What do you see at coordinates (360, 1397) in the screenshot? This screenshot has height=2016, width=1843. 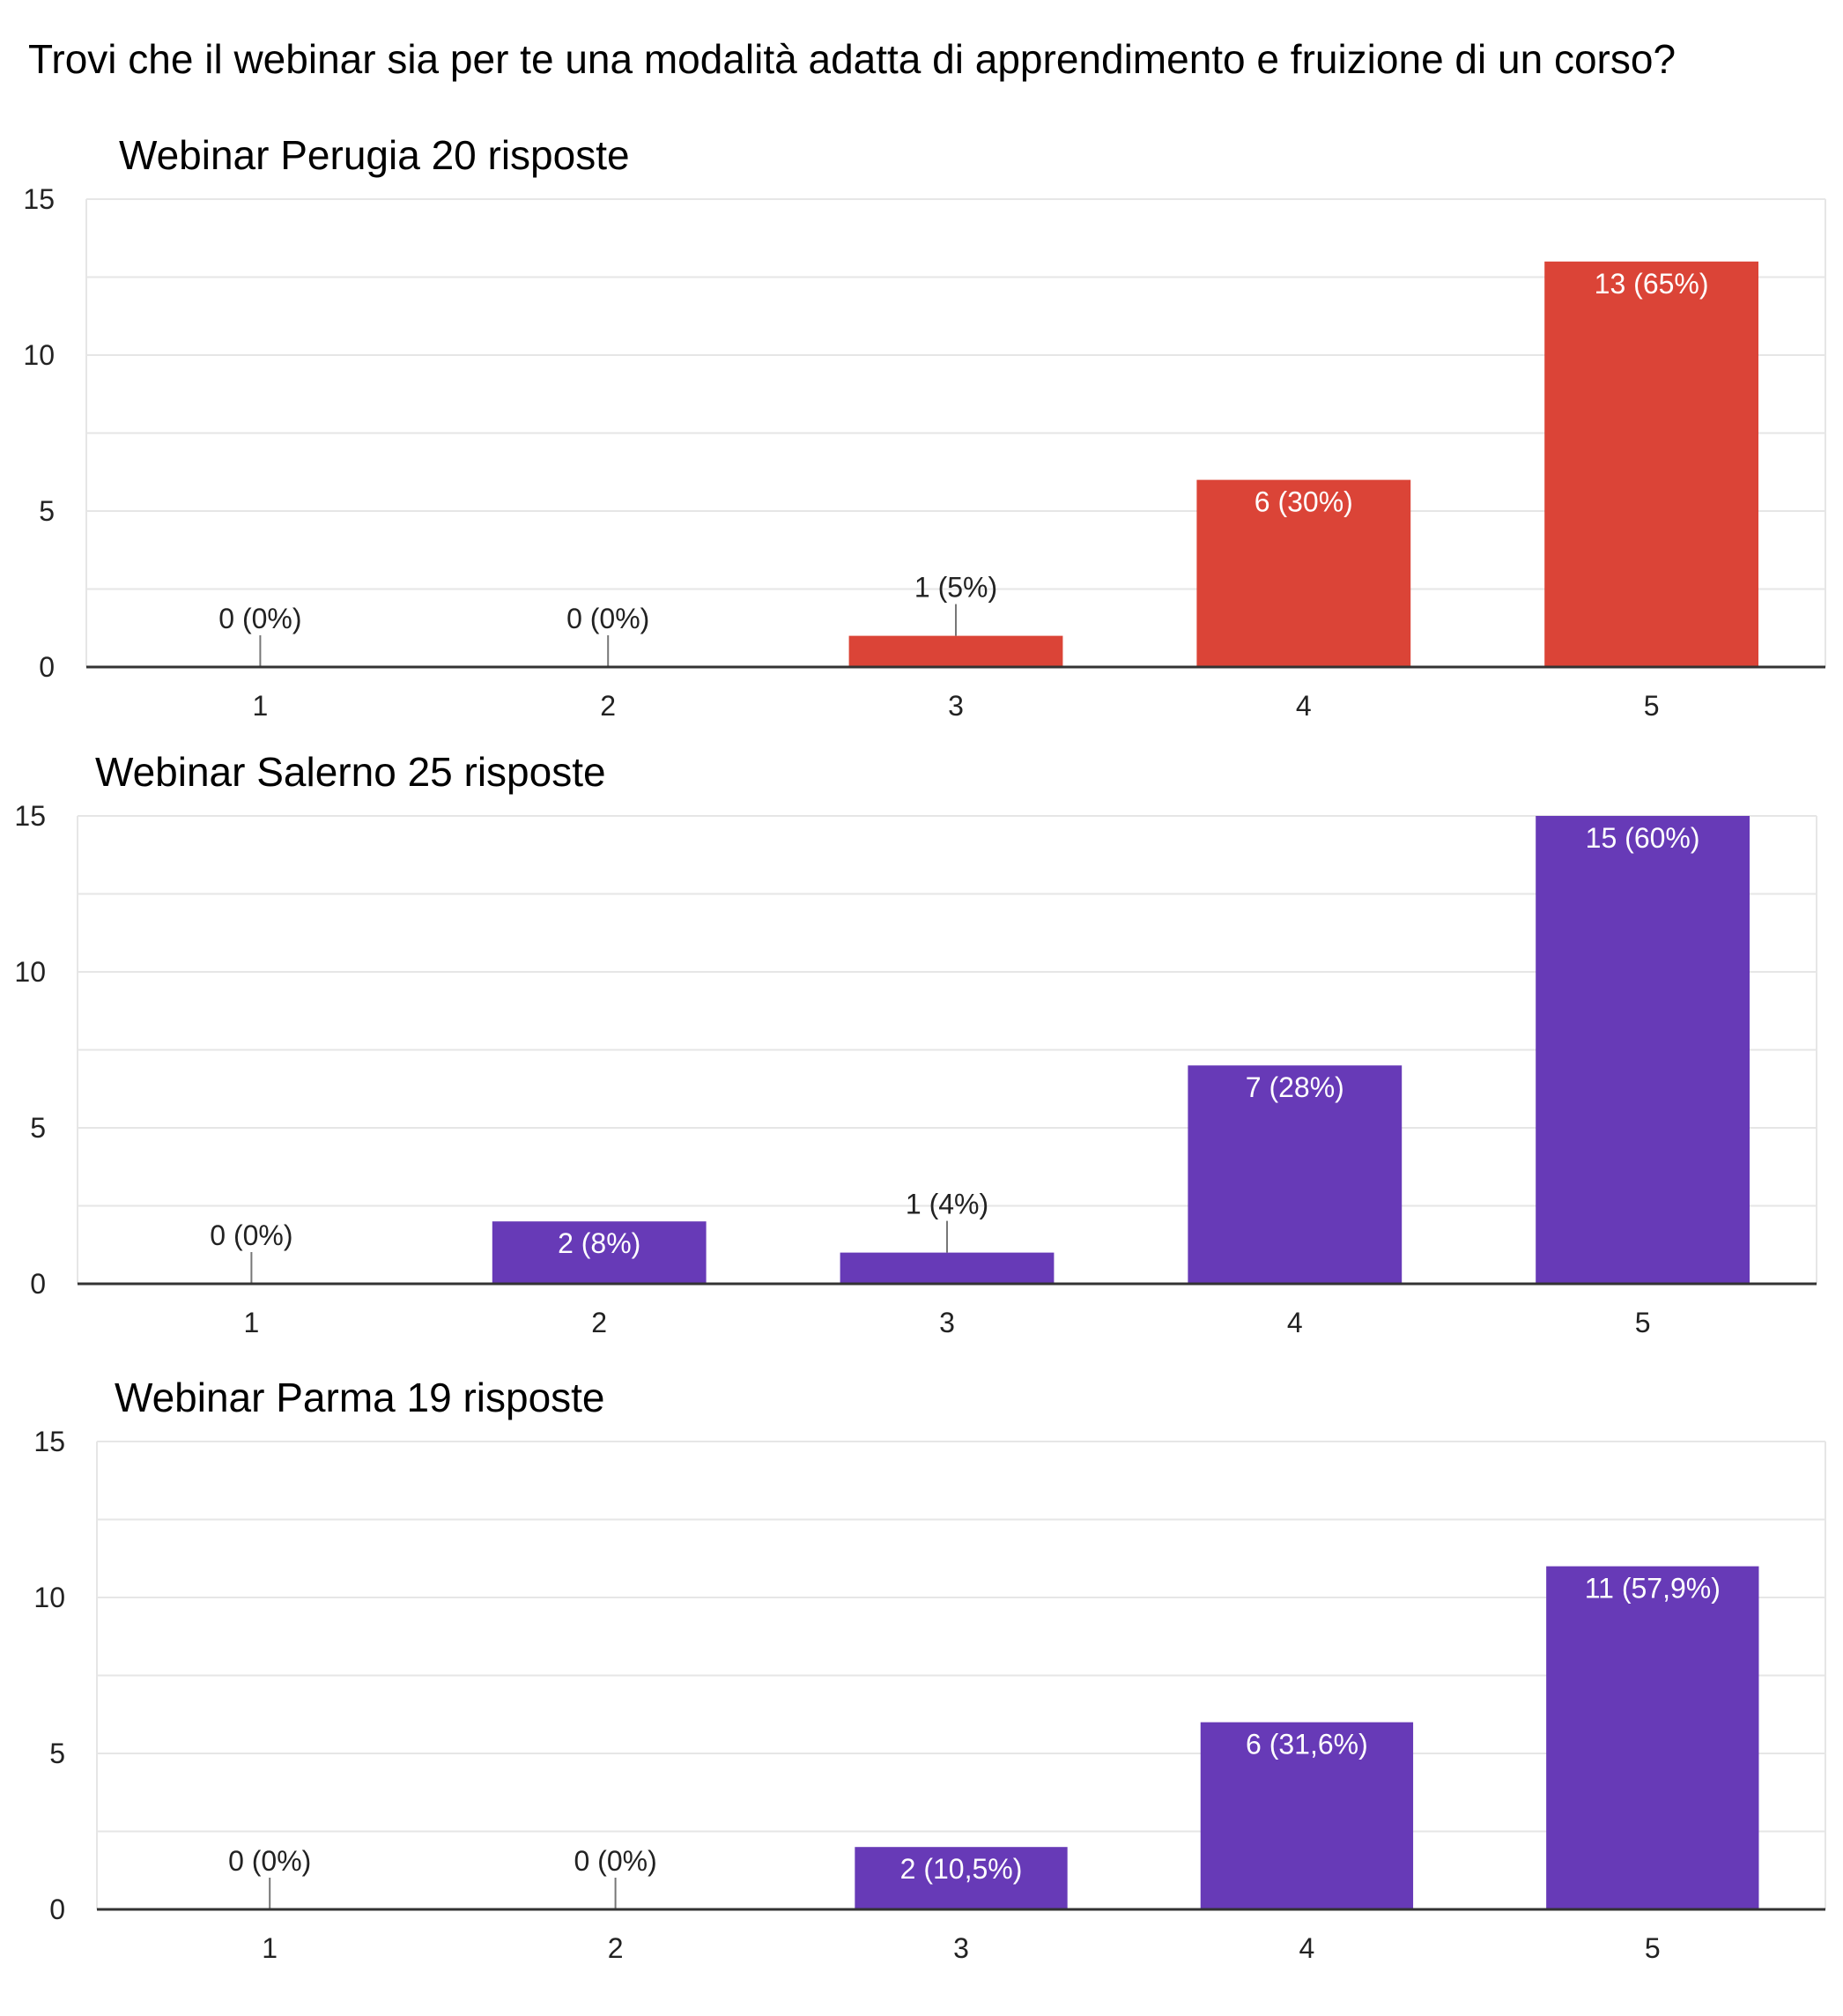 I see `chart-title: Webinar Parma 19 risposte` at bounding box center [360, 1397].